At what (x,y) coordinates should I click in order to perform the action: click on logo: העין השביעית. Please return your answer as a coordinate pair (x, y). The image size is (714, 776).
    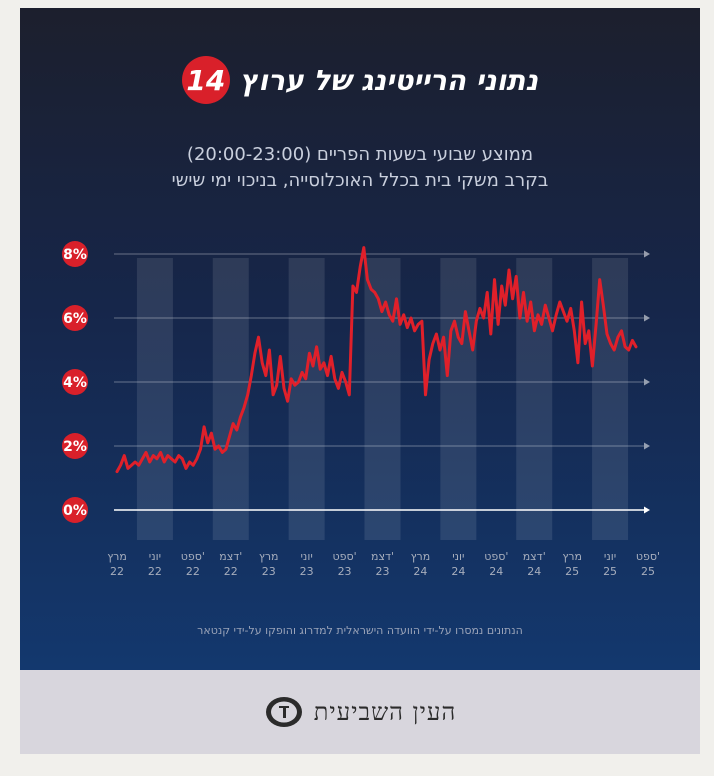
    Looking at the image, I should click on (360, 712).